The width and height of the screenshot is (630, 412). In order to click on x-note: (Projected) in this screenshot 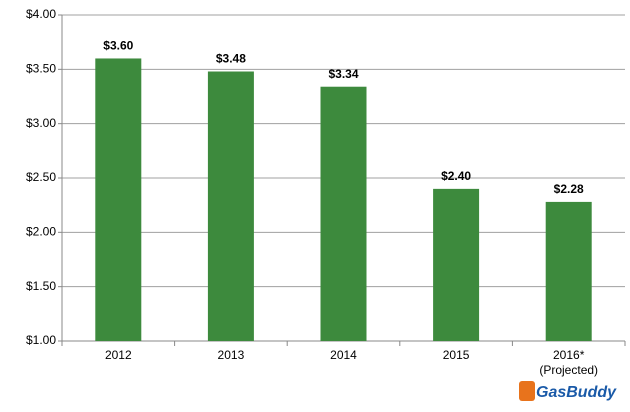, I will do `click(568, 370)`.